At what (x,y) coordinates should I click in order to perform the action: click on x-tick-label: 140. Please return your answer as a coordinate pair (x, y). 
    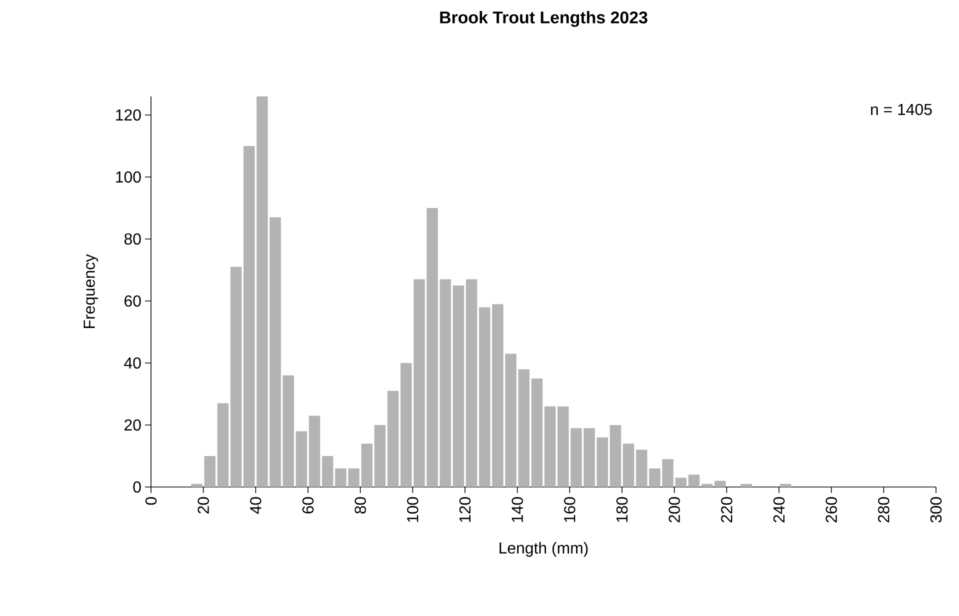
    Looking at the image, I should click on (517, 509).